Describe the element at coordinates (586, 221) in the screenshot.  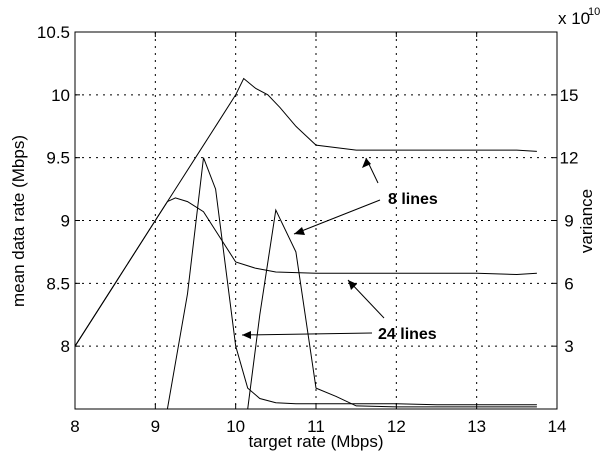
I see `y2-axis-label: variance` at that location.